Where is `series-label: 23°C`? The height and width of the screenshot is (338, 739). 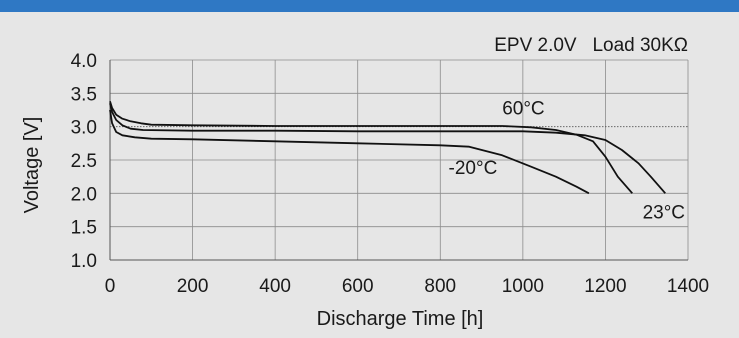
series-label: 23°C is located at coordinates (664, 213).